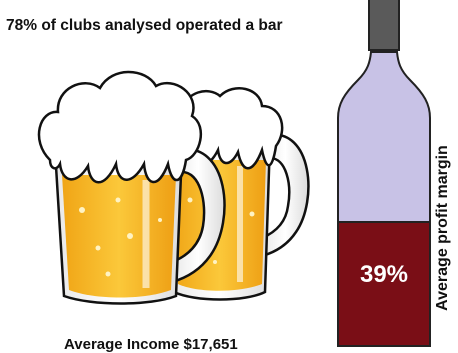  Describe the element at coordinates (384, 274) in the screenshot. I see `profit-margin-value: 39%` at that location.